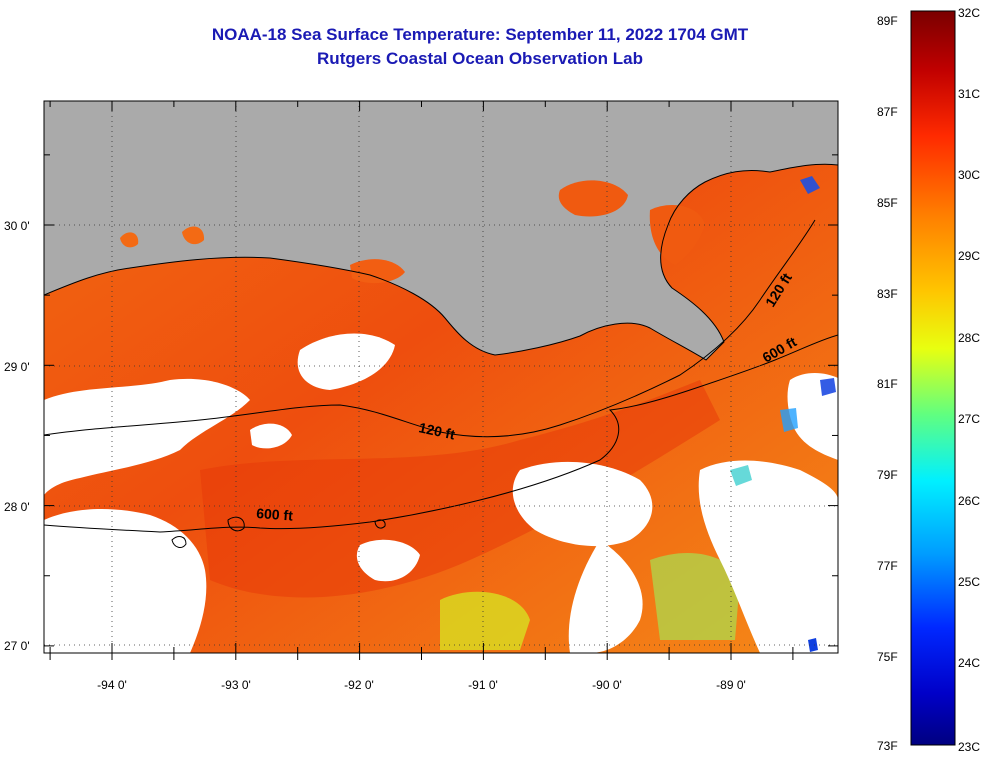 The width and height of the screenshot is (992, 761). Describe the element at coordinates (969, 13) in the screenshot. I see `scale-label-c: 32C` at that location.